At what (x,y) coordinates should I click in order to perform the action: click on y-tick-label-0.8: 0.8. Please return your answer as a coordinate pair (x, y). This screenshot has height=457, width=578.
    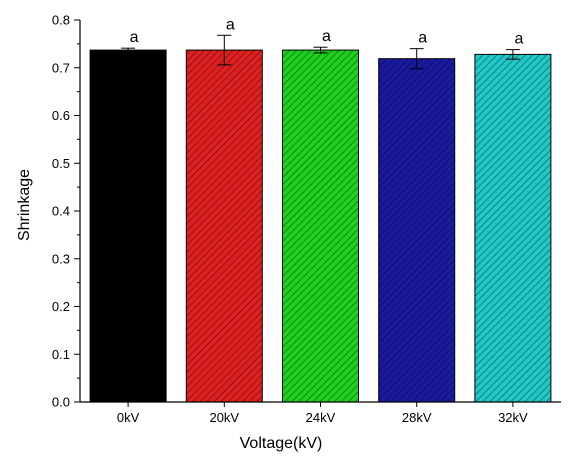
    Looking at the image, I should click on (61, 20).